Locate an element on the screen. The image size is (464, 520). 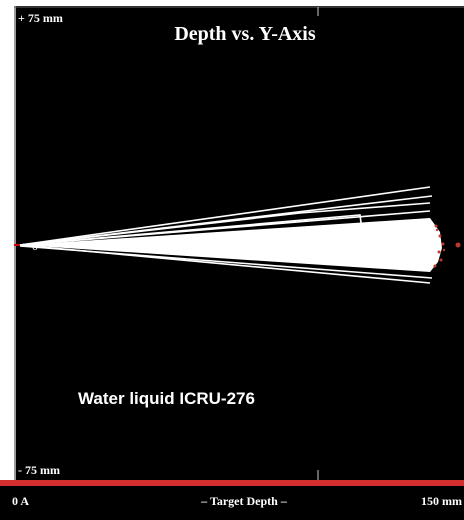
plot-title: Depth vs. Y-Axis is located at coordinates (245, 34).